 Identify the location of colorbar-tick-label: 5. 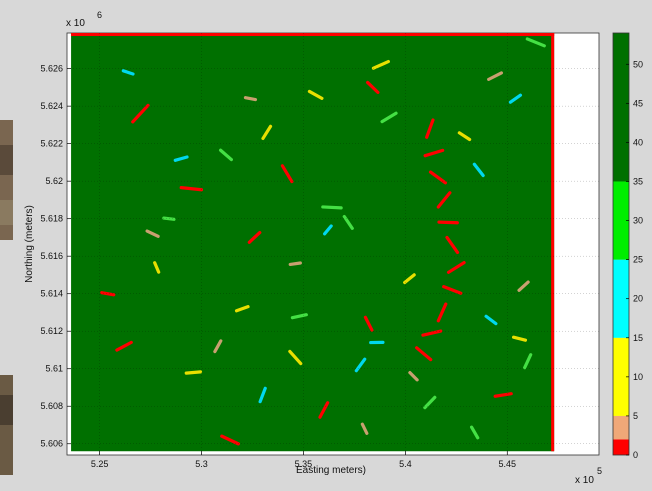
(635, 416).